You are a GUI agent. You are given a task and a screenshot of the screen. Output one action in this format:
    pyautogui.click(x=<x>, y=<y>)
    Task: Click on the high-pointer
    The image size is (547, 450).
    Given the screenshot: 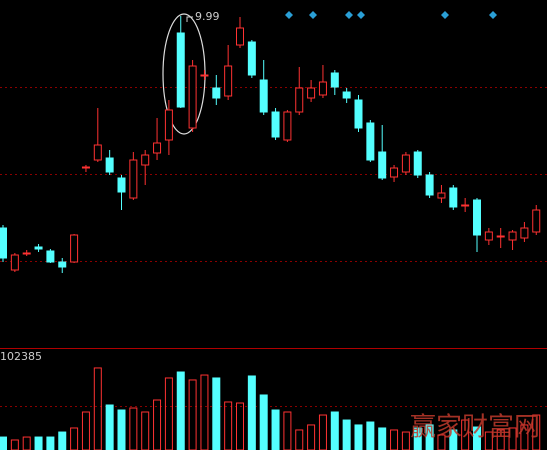 What is the action you would take?
    pyautogui.click(x=189, y=19)
    